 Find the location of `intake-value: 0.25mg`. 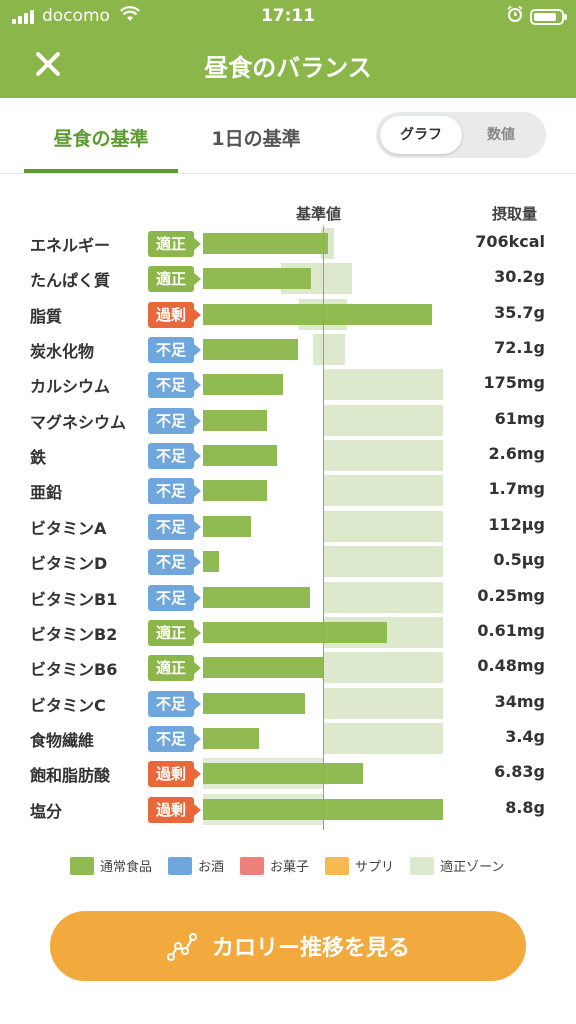

intake-value: 0.25mg is located at coordinates (511, 595).